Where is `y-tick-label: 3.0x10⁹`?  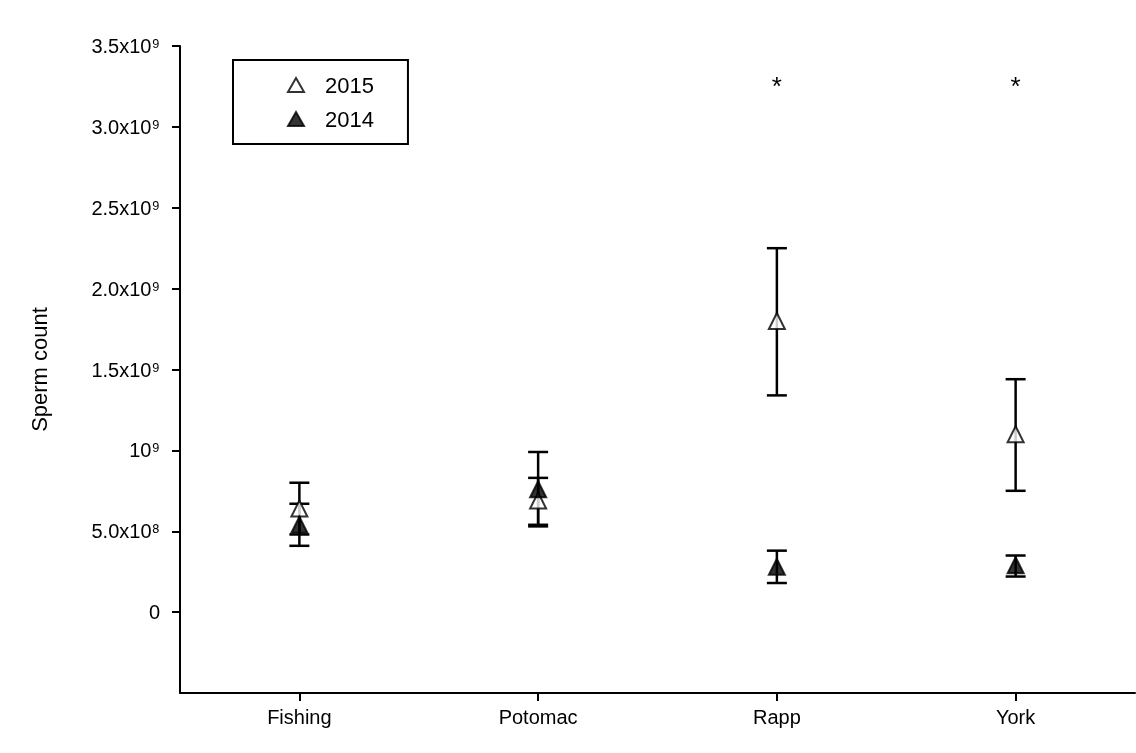
y-tick-label: 3.0x10⁹ is located at coordinates (125, 126).